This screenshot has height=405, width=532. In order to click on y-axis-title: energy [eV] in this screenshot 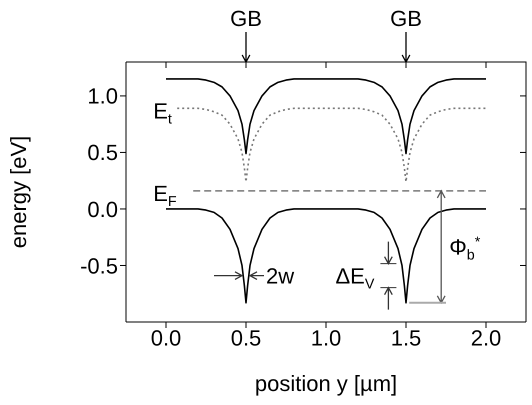, I will do `click(18, 192)`.